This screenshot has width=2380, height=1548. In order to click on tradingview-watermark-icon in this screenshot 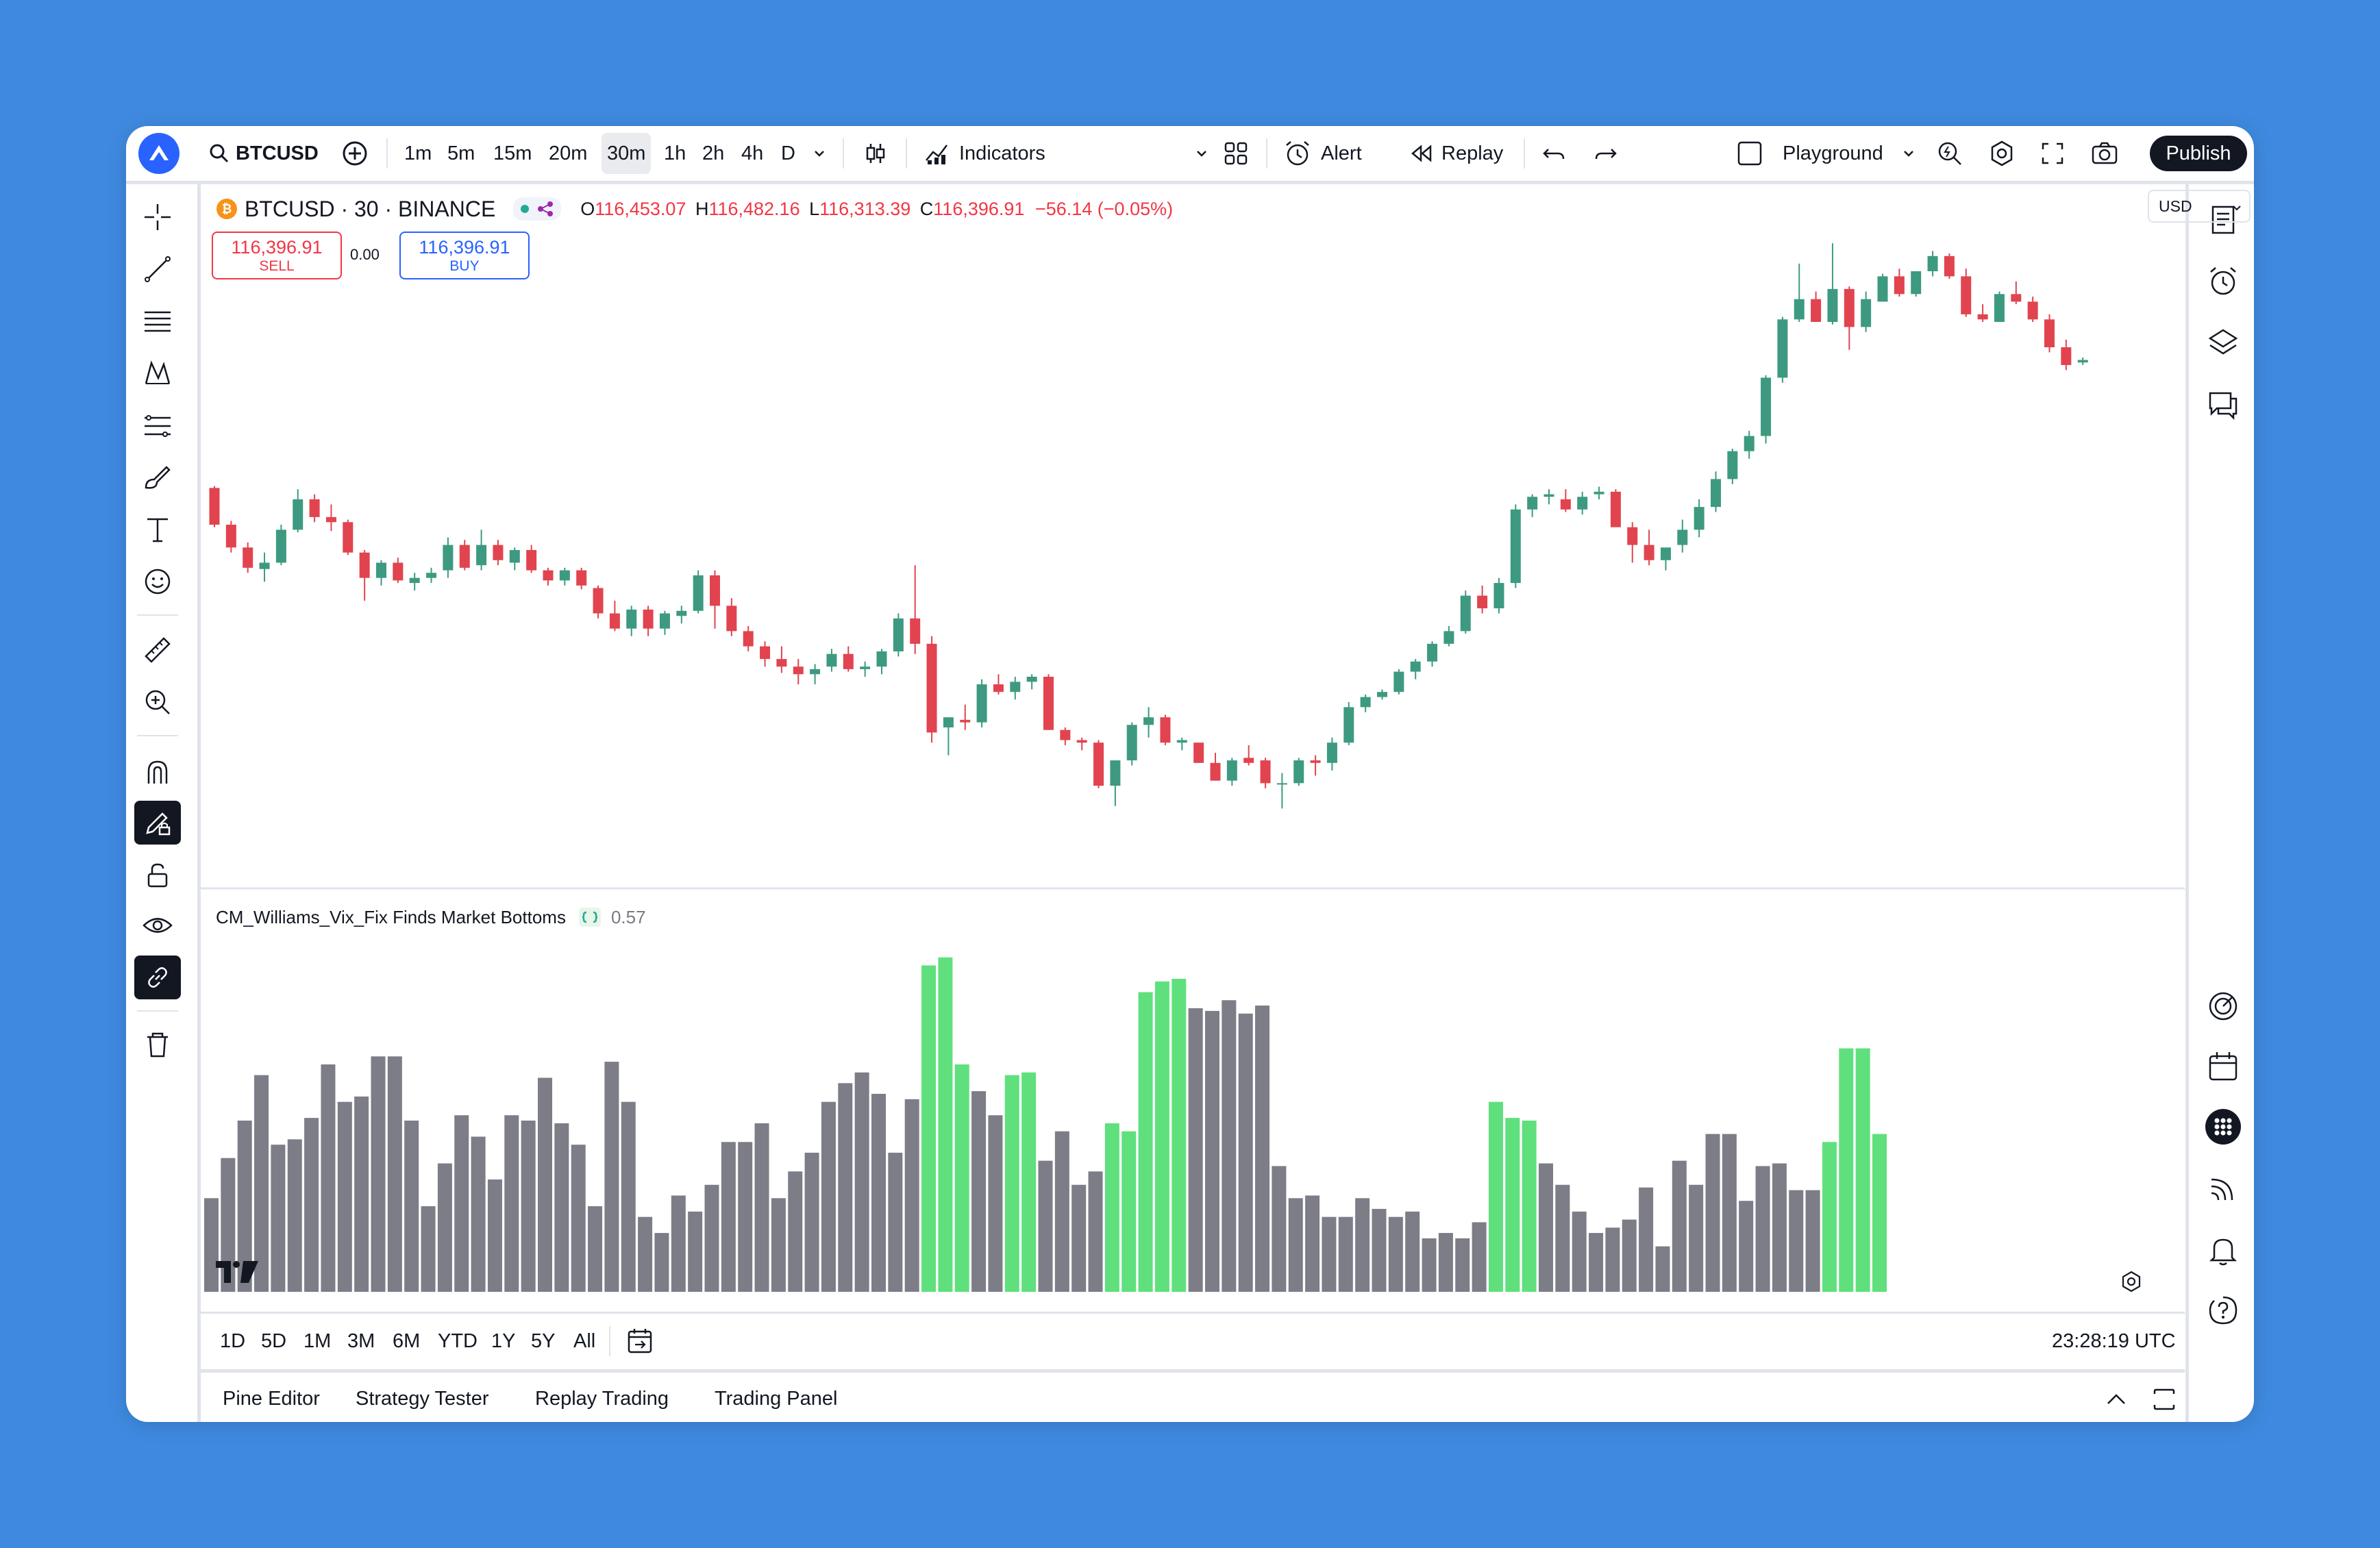, I will do `click(237, 1272)`.